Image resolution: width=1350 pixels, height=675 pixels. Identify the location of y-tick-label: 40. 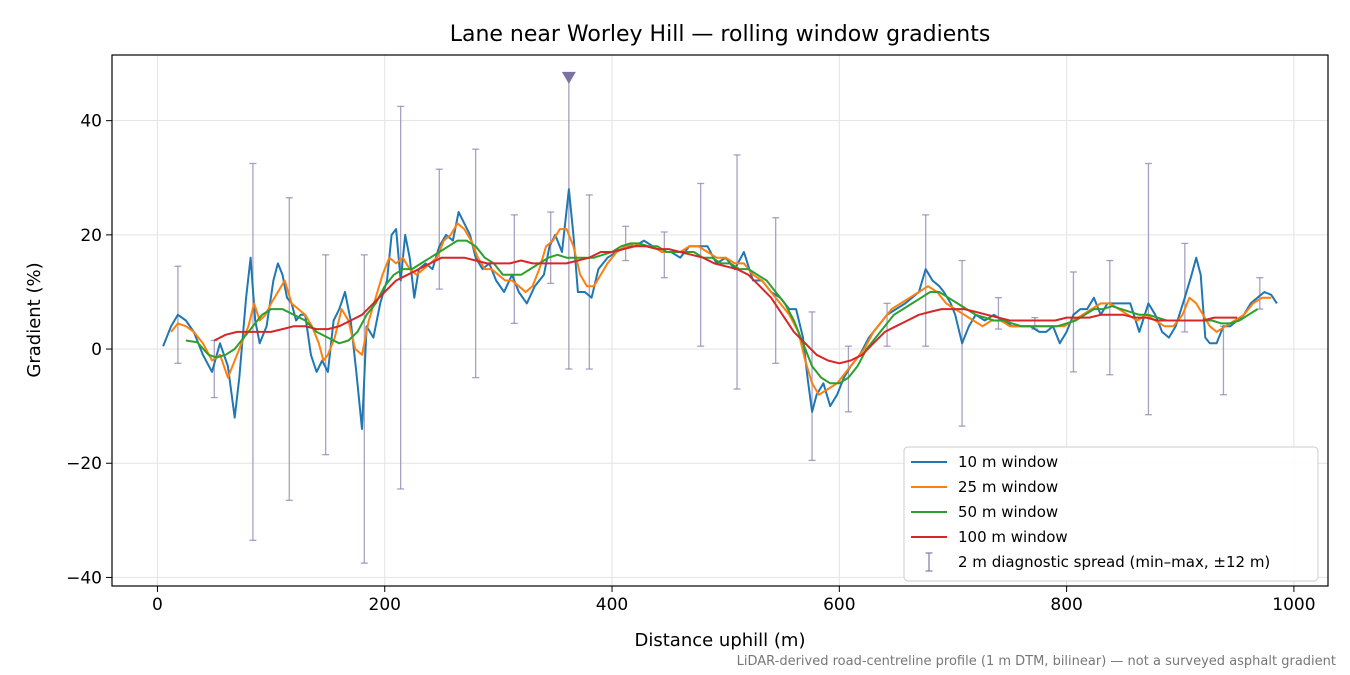
(91, 122).